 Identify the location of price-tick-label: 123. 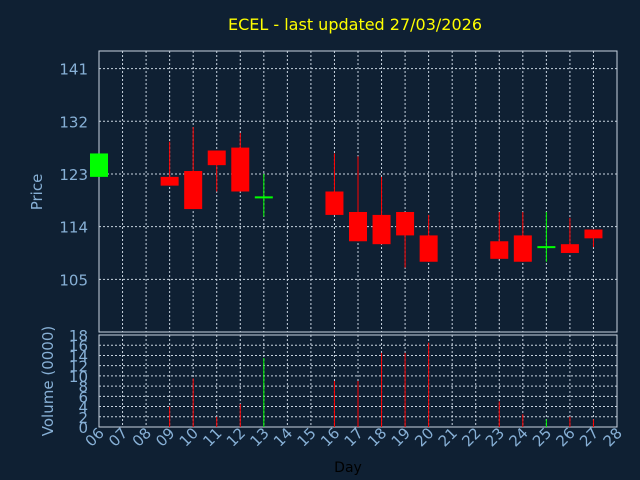
(73, 175).